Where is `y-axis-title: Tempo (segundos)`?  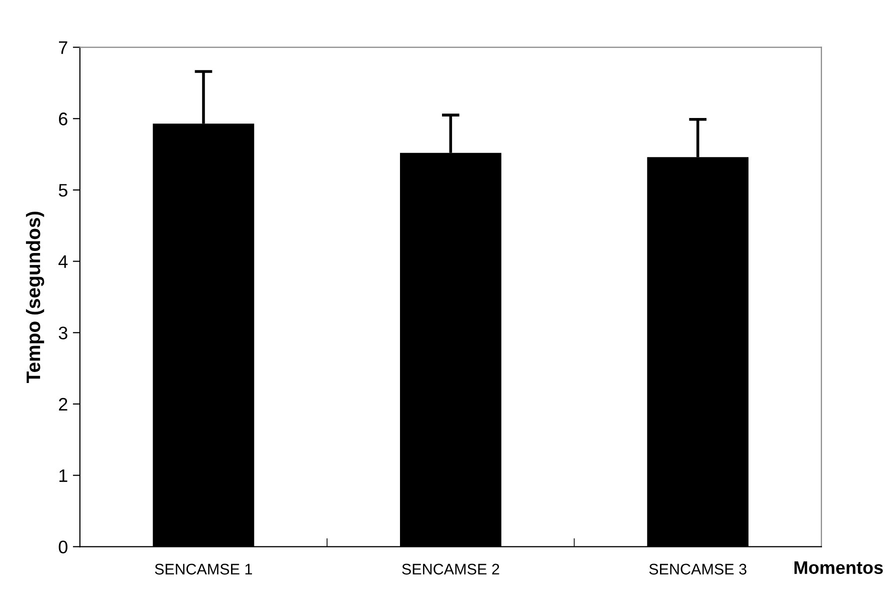
y-axis-title: Tempo (segundos) is located at coordinates (35, 297).